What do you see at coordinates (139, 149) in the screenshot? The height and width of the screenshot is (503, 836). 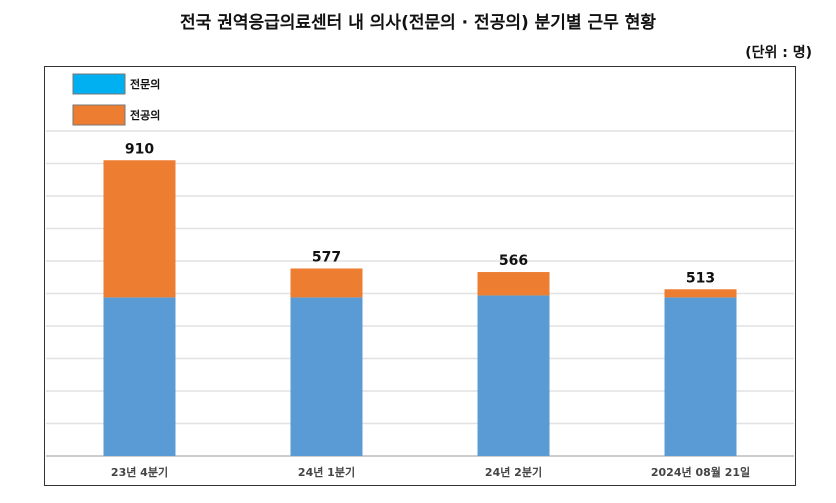 I see `total-label: 910` at bounding box center [139, 149].